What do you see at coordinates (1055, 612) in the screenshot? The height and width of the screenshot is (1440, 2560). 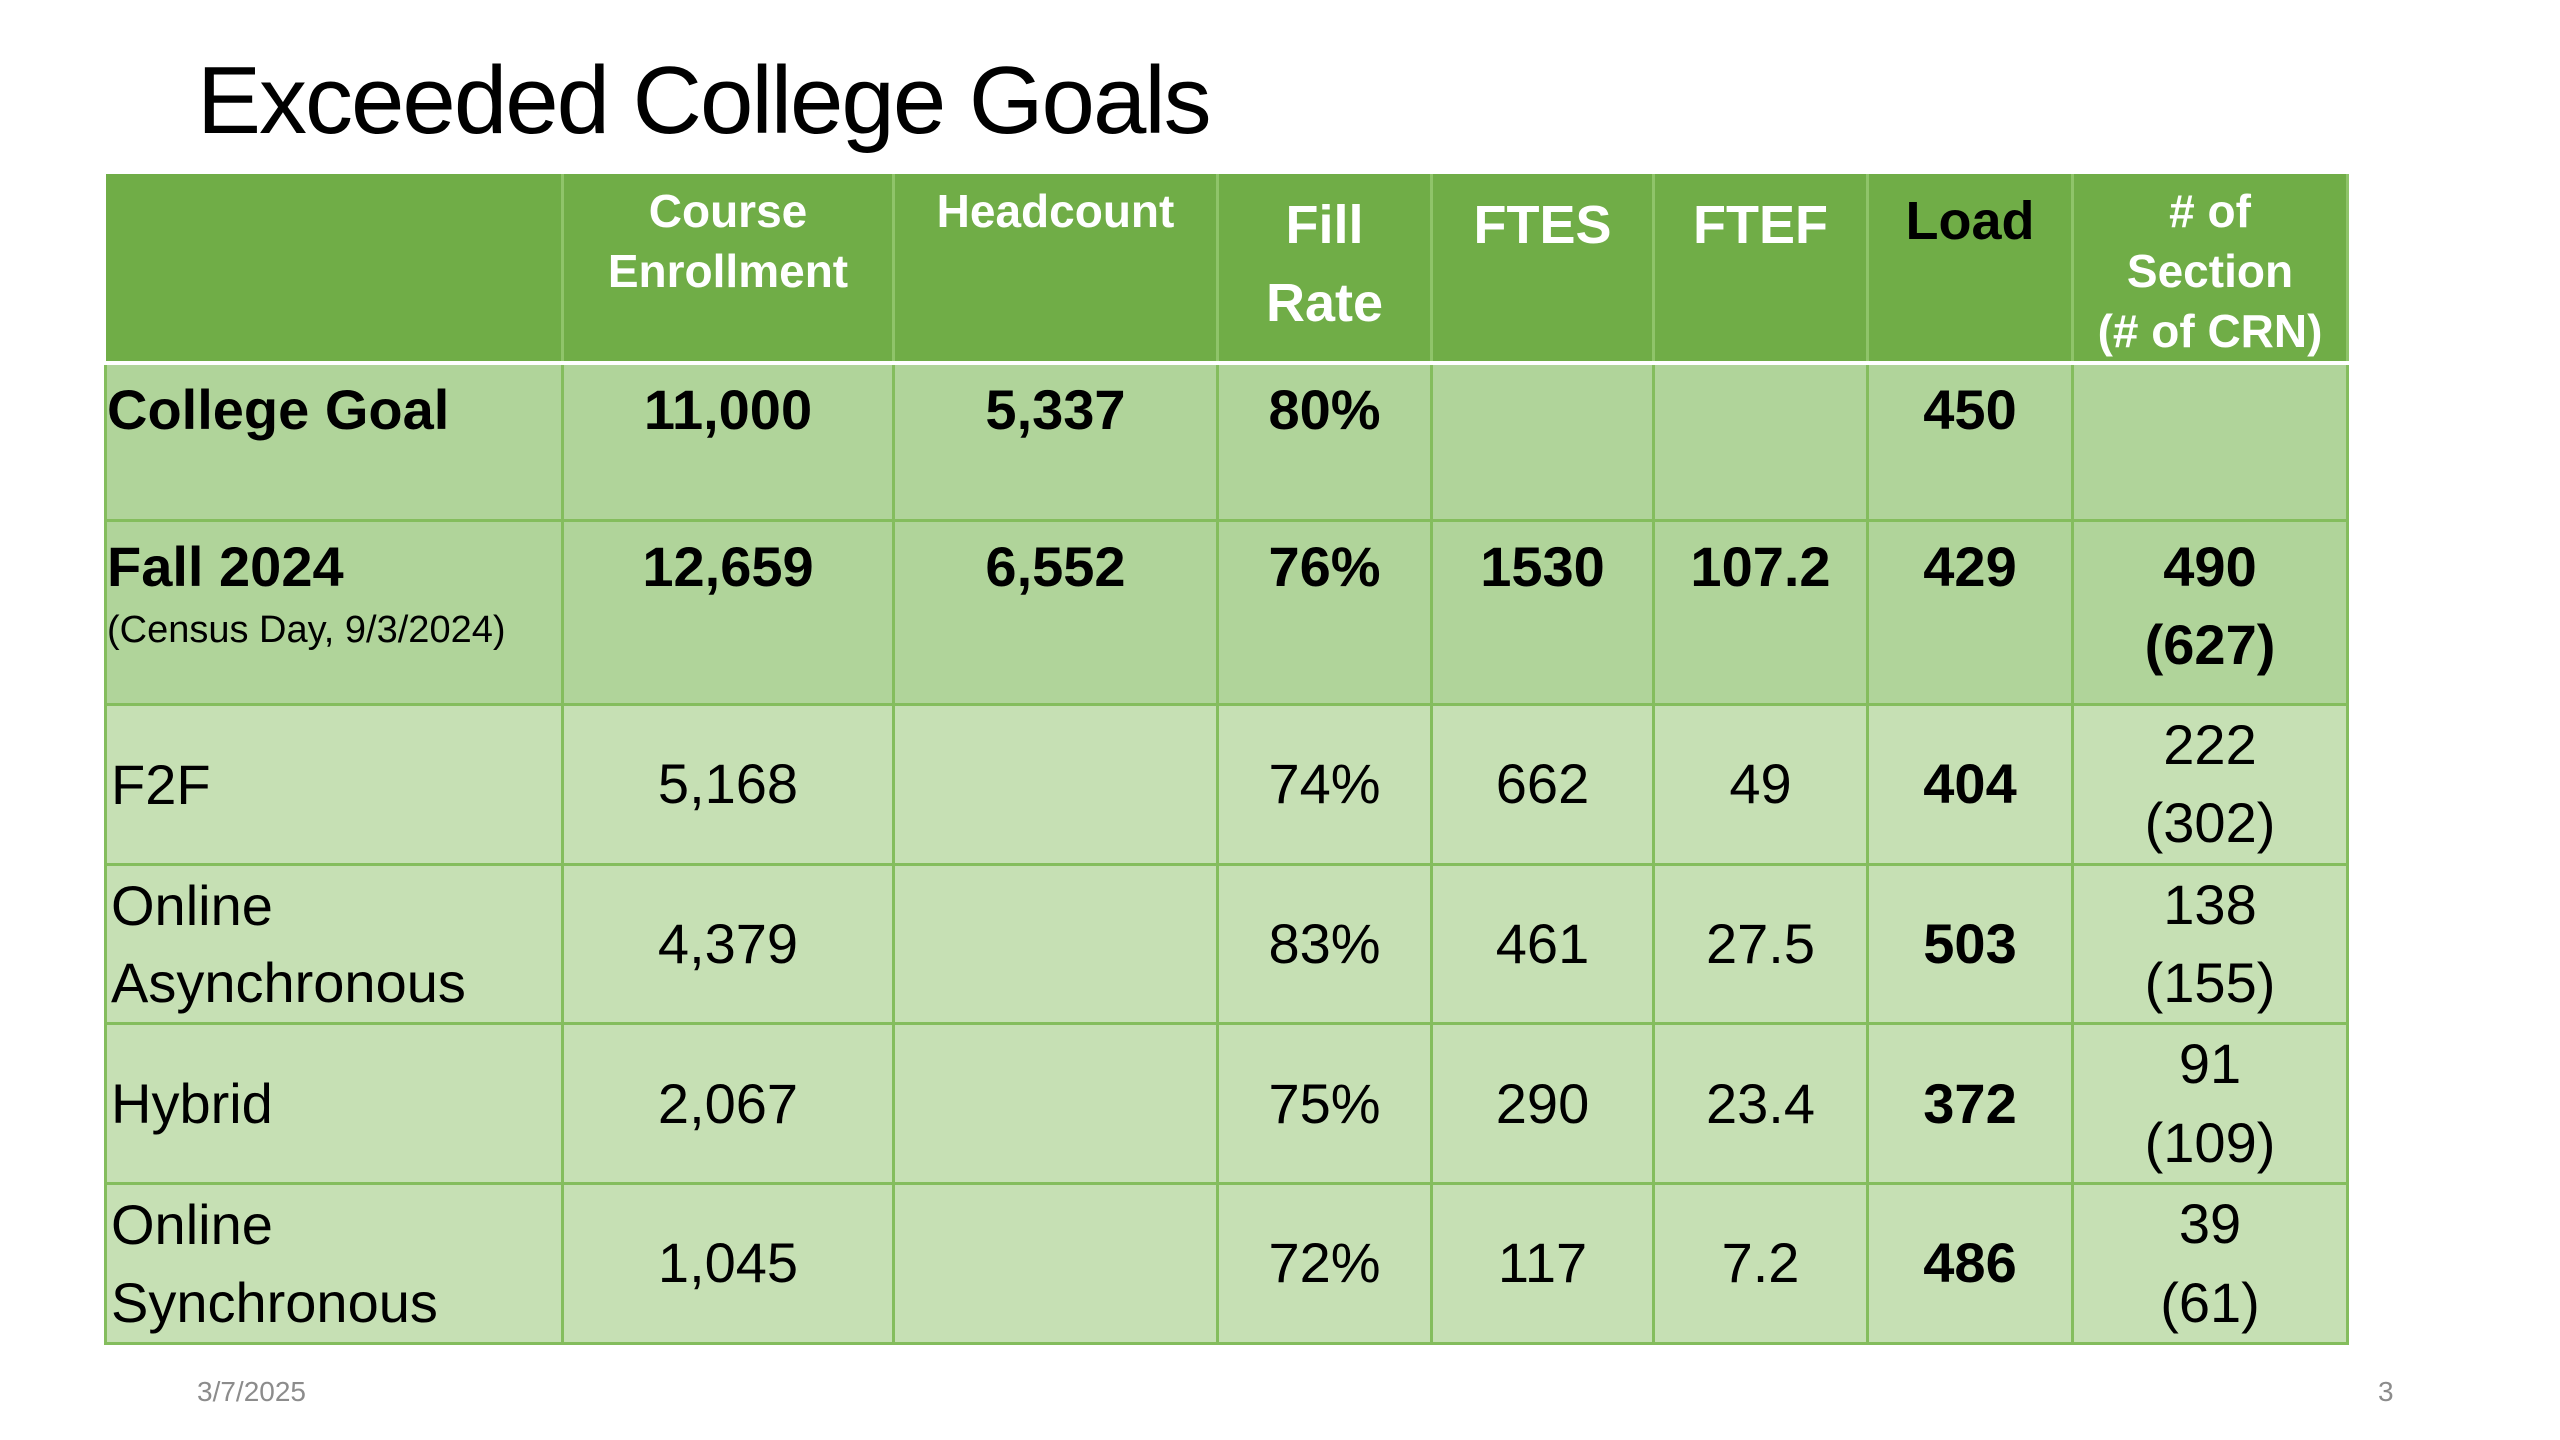 I see `cell-headcount: 6,552` at bounding box center [1055, 612].